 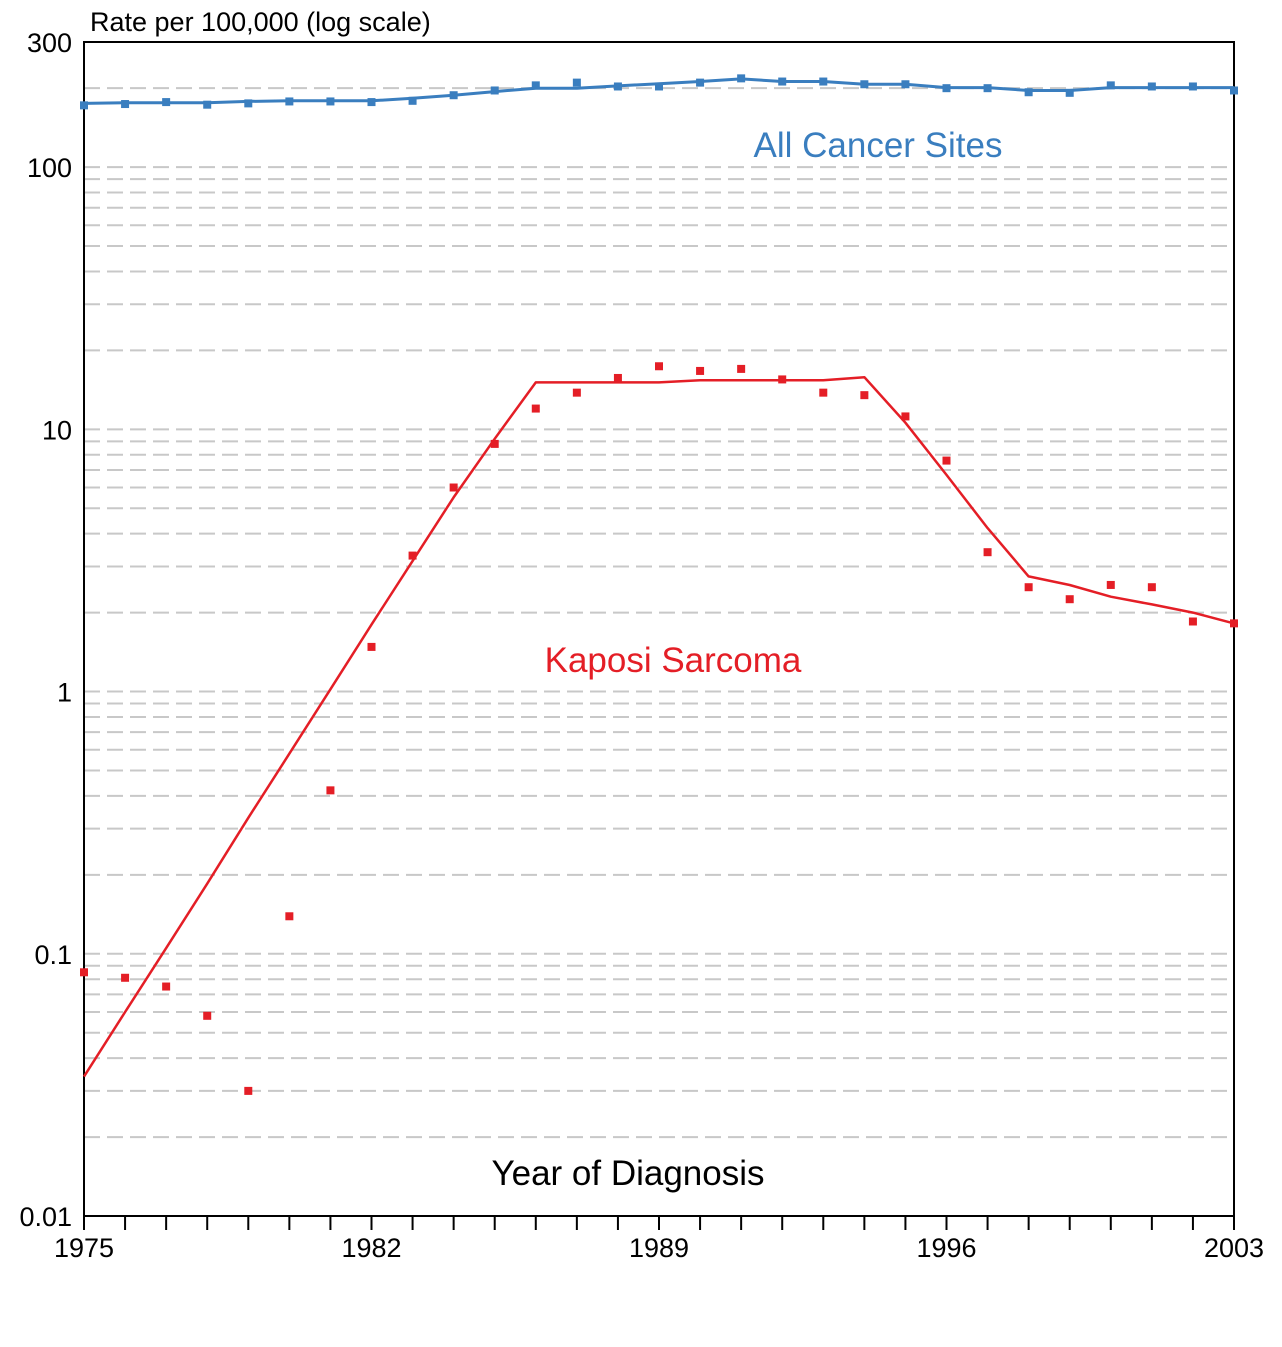 I want to click on series-all-cancer-sites, so click(x=659, y=92).